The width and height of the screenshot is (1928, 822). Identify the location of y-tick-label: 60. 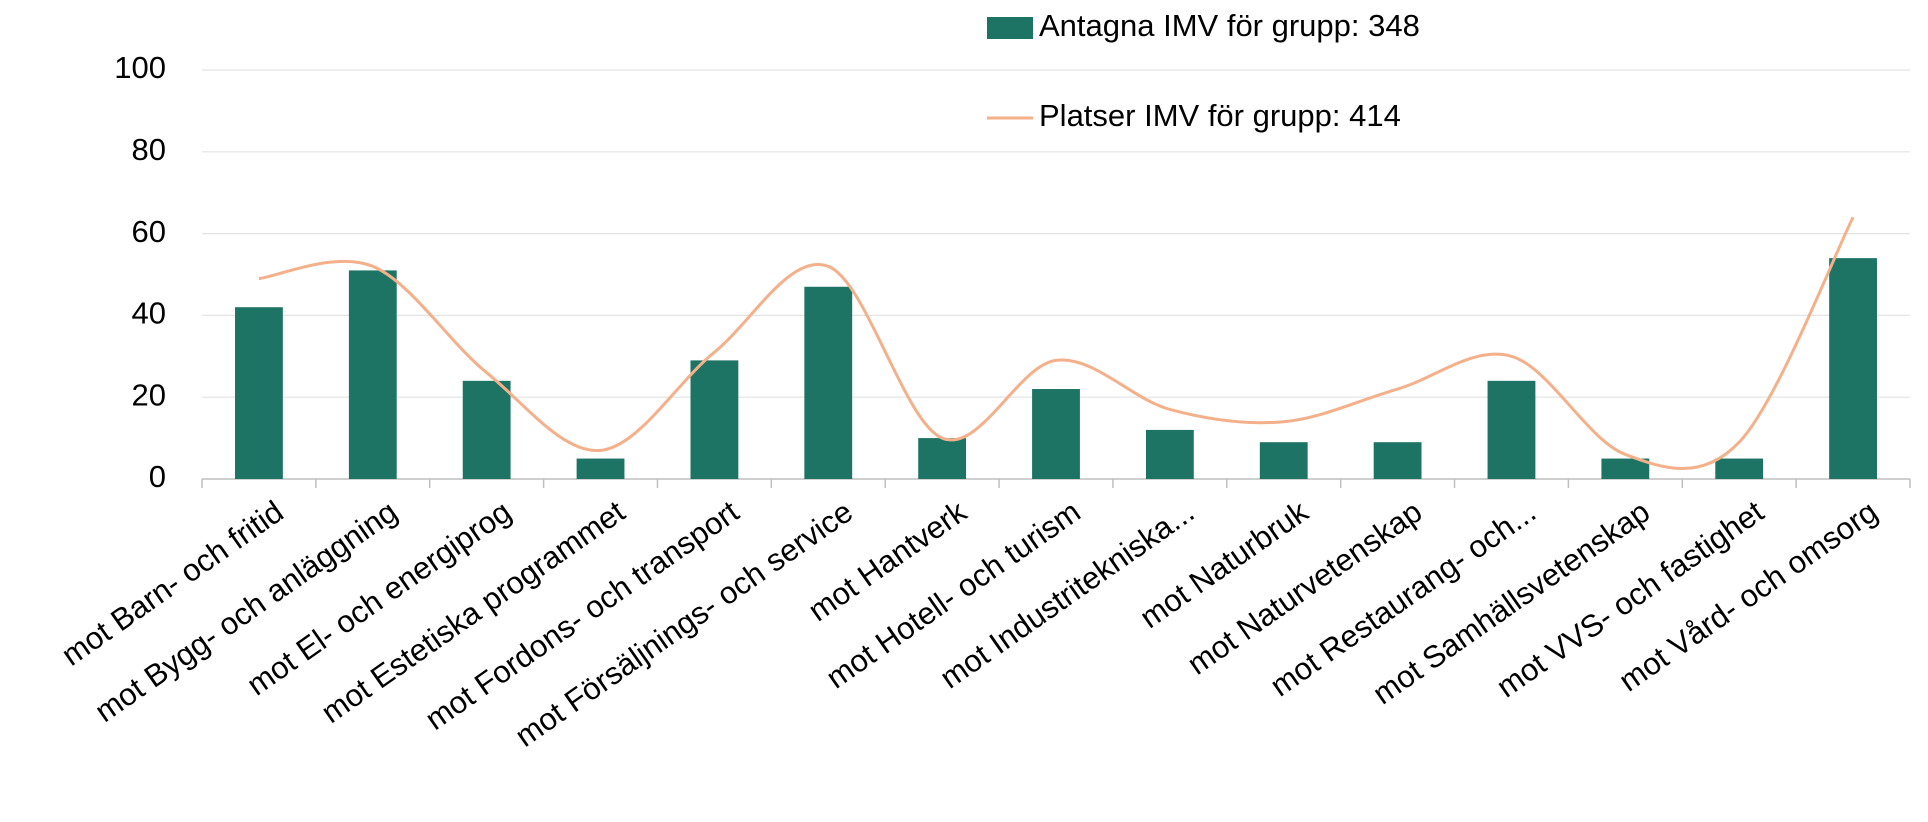
(149, 231).